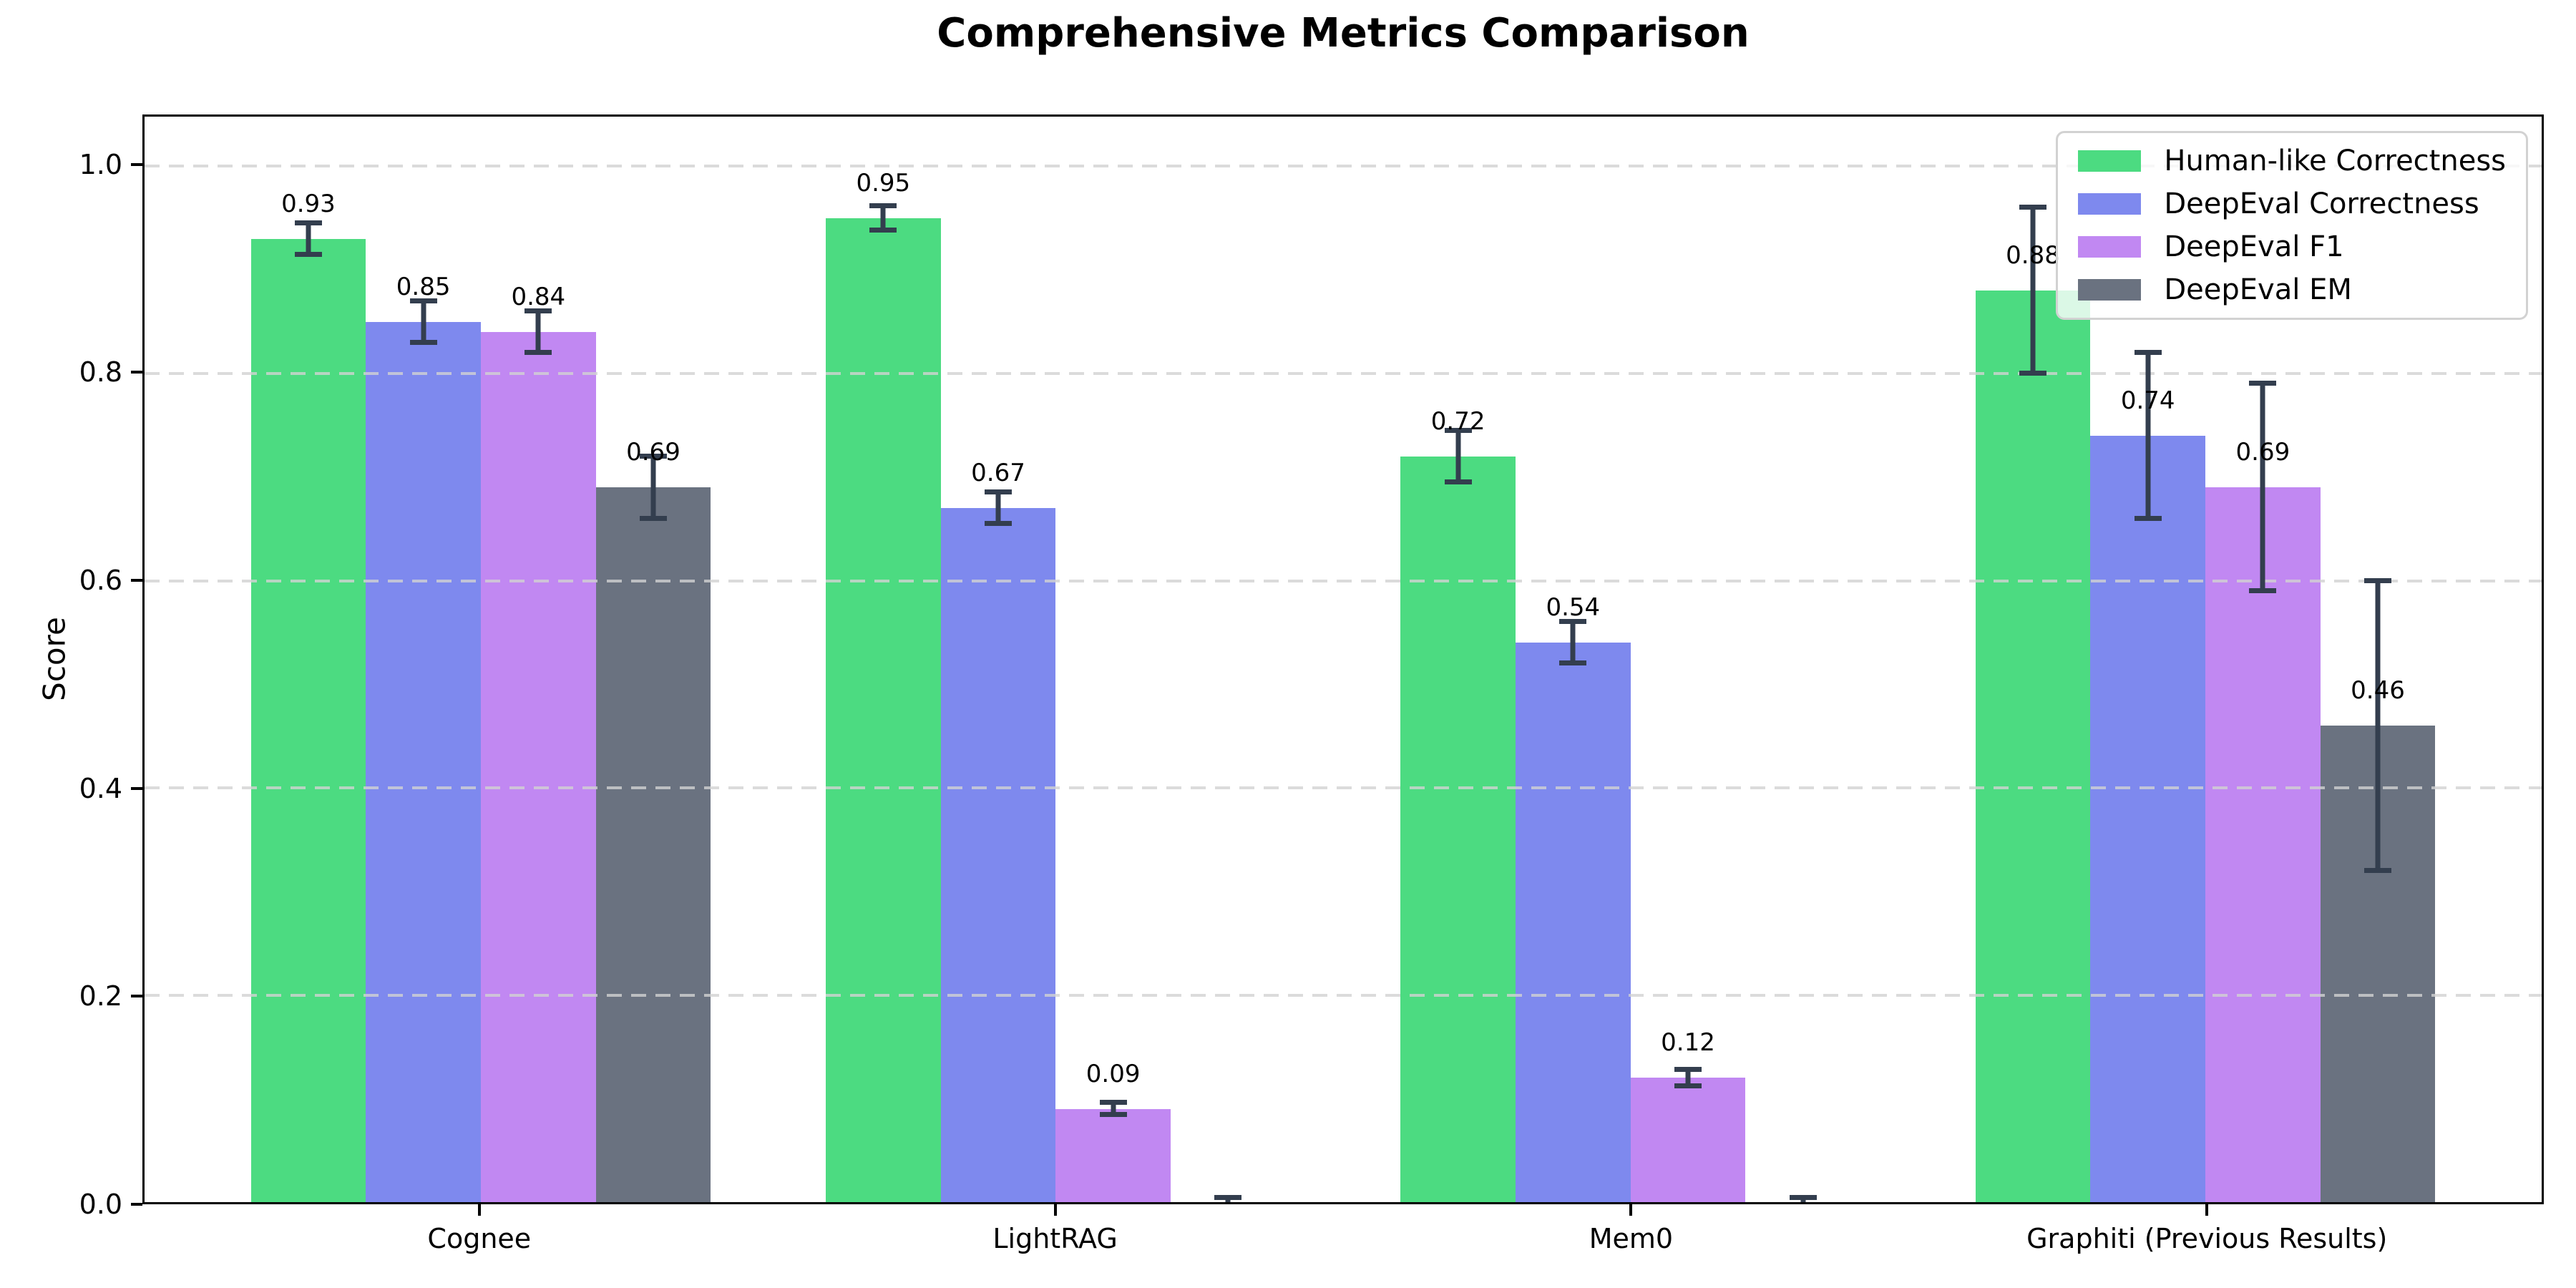 Image resolution: width=2576 pixels, height=1288 pixels. Describe the element at coordinates (1631, 1238) in the screenshot. I see `x-tick-label: Mem0` at that location.